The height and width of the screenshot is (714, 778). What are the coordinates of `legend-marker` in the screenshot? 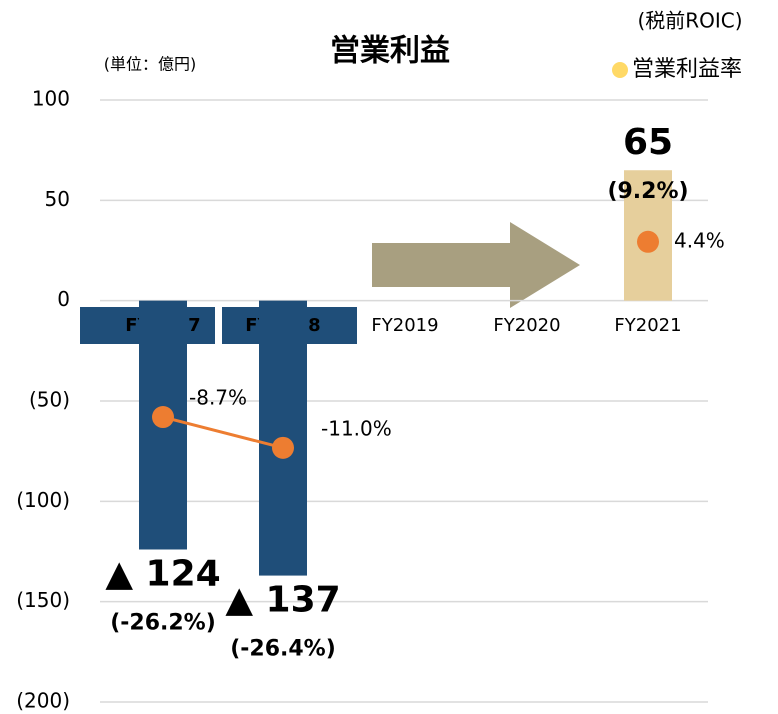 It's located at (620, 70).